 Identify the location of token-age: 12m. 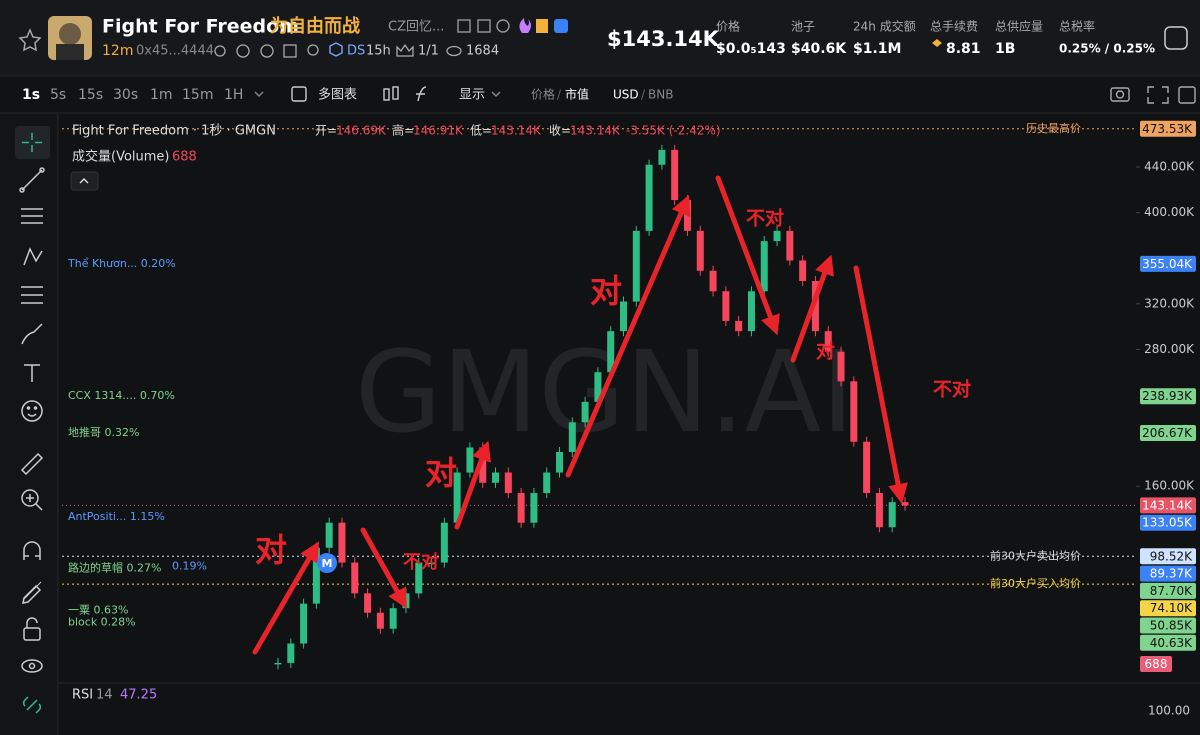
(117, 51).